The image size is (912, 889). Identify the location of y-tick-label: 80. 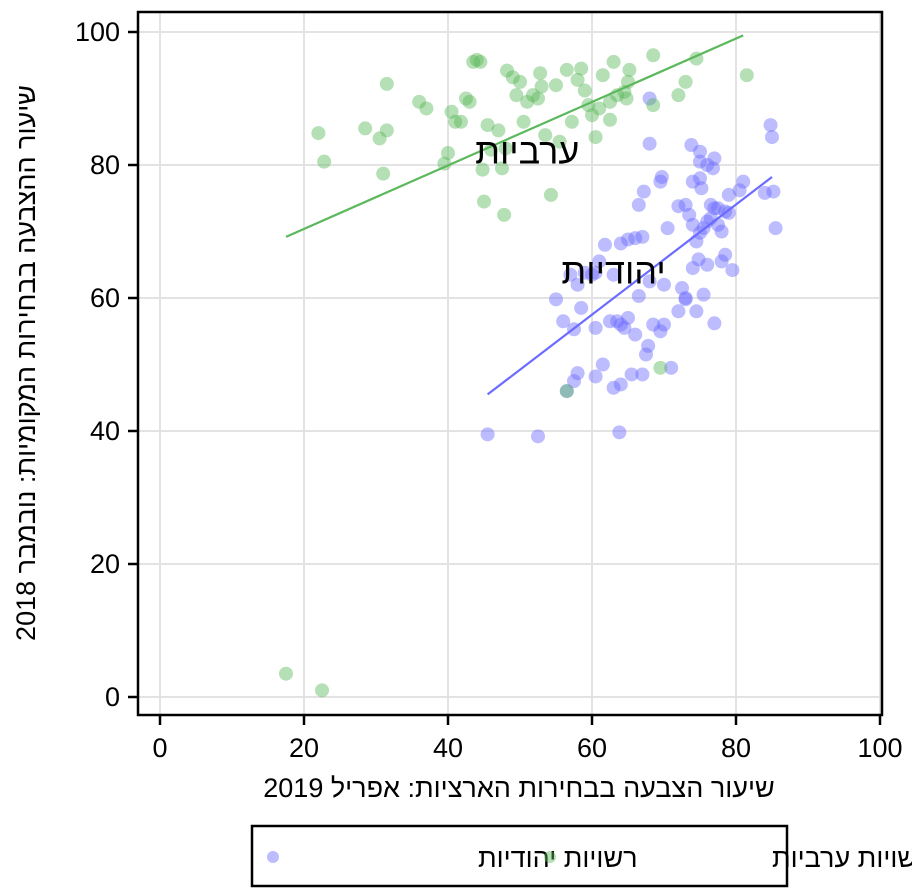
(105, 165).